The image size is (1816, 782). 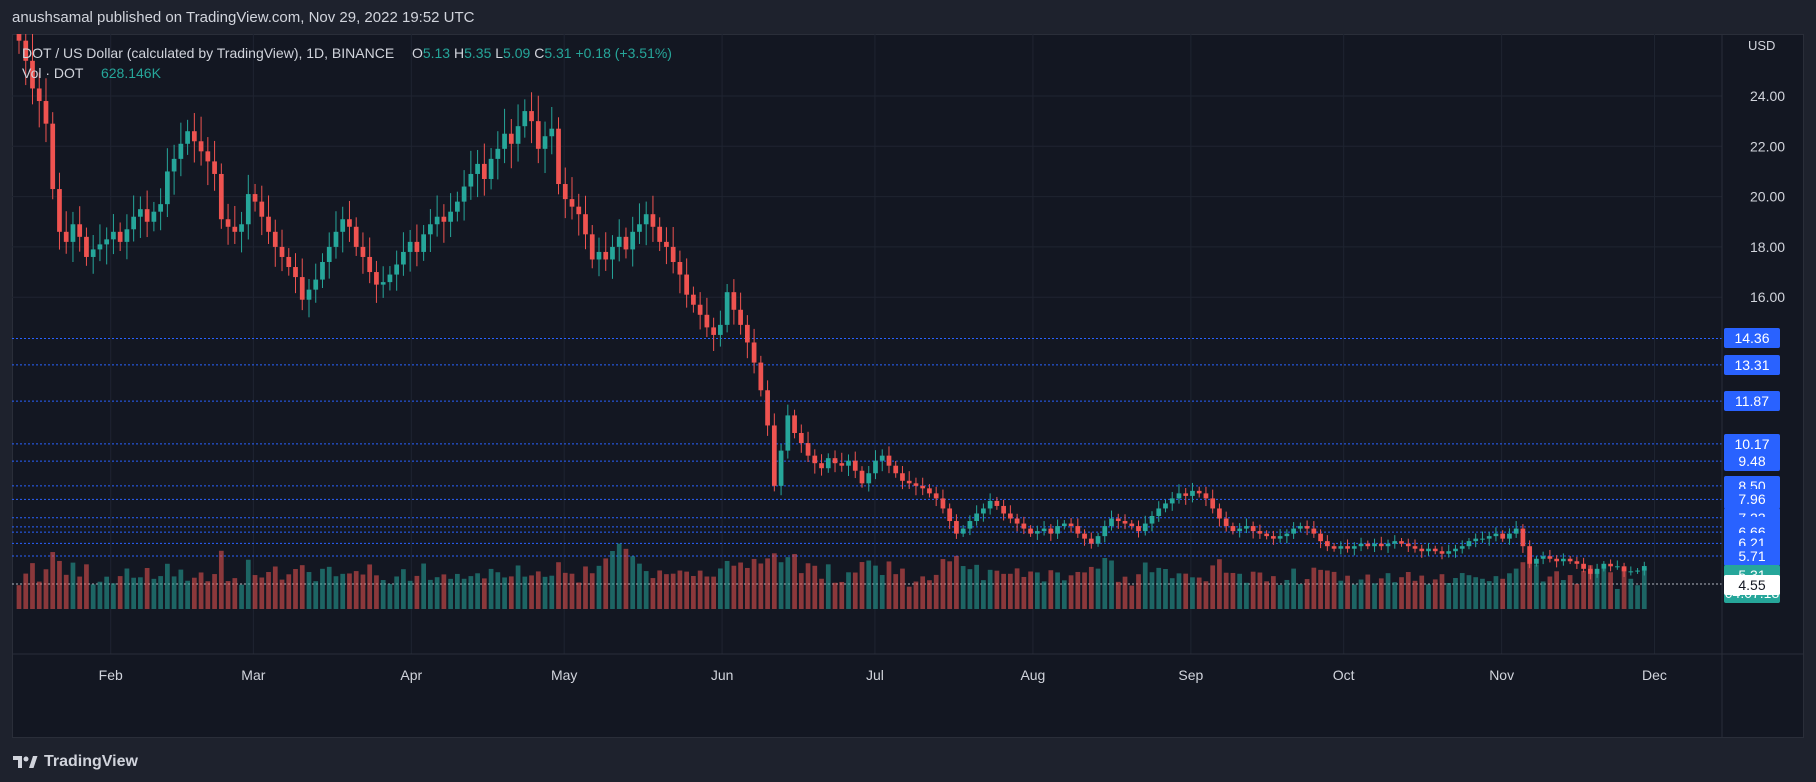 I want to click on legend-low-label: L, so click(x=499, y=53).